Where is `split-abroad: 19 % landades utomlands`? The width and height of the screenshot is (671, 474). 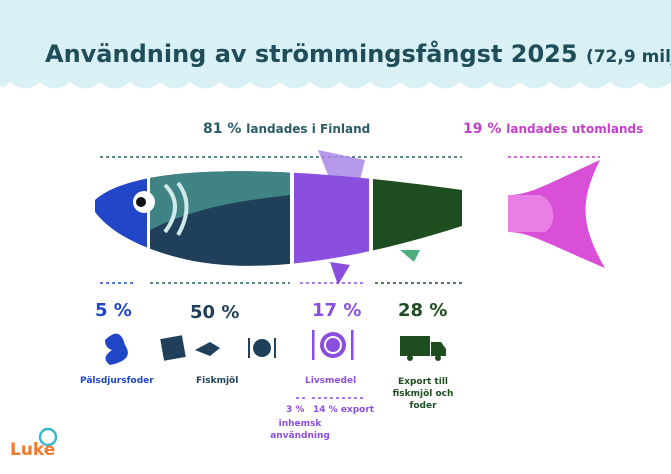 split-abroad: 19 % landades utomlands is located at coordinates (553, 129).